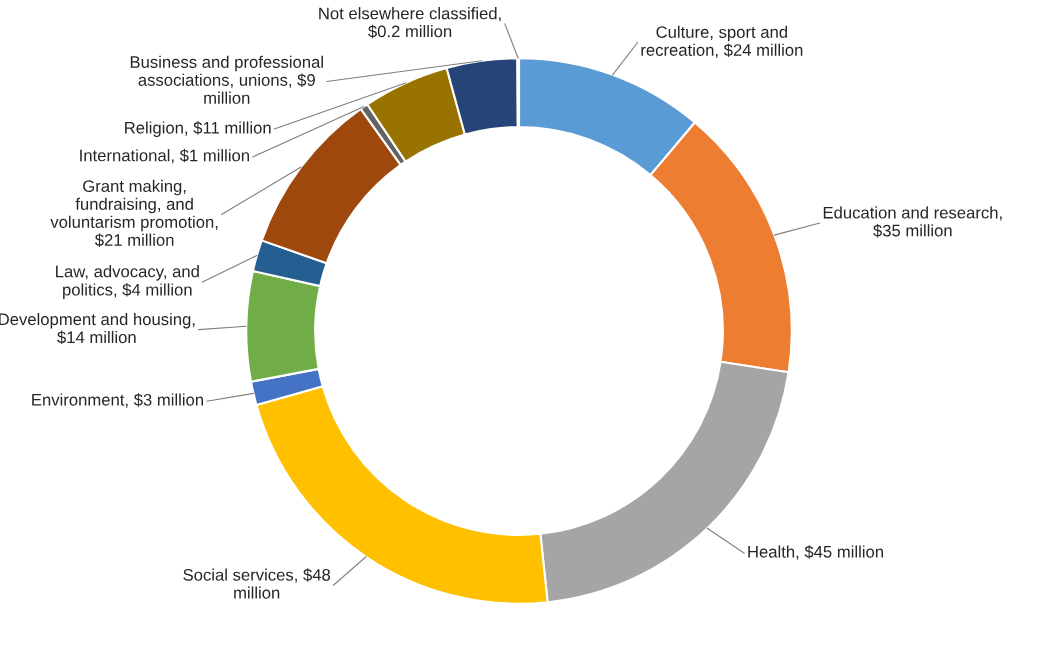 Image resolution: width=1038 pixels, height=662 pixels. I want to click on slice-label: Religion, $11 million, so click(198, 129).